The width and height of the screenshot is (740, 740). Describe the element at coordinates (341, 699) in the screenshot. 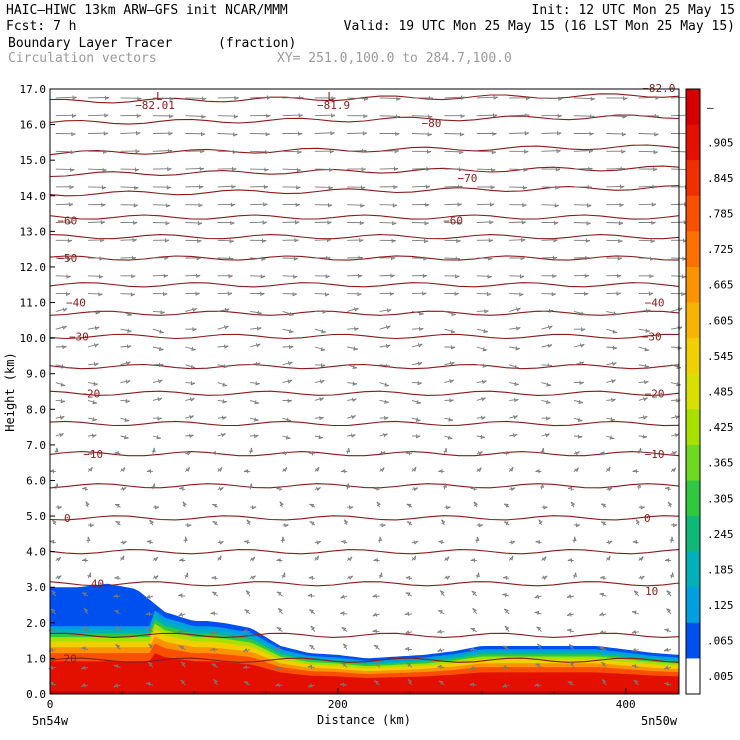

I see `x-axis: 0 200 400` at that location.